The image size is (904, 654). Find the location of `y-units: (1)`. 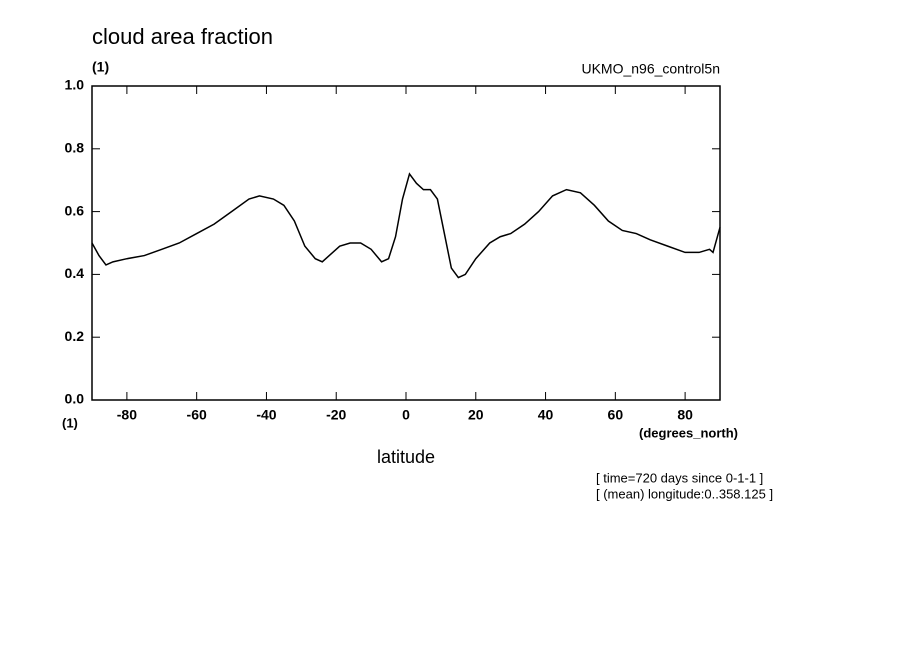

y-units: (1) is located at coordinates (100, 67).